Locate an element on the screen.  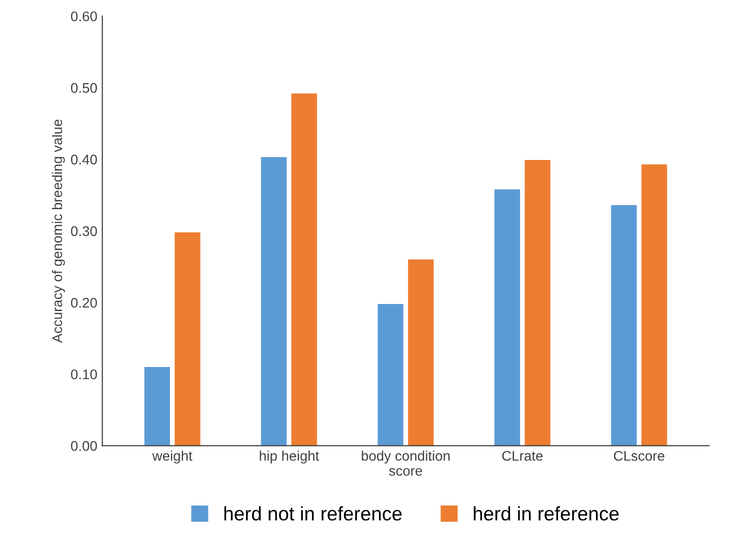
y-tick-label: 0.00 is located at coordinates (83, 446).